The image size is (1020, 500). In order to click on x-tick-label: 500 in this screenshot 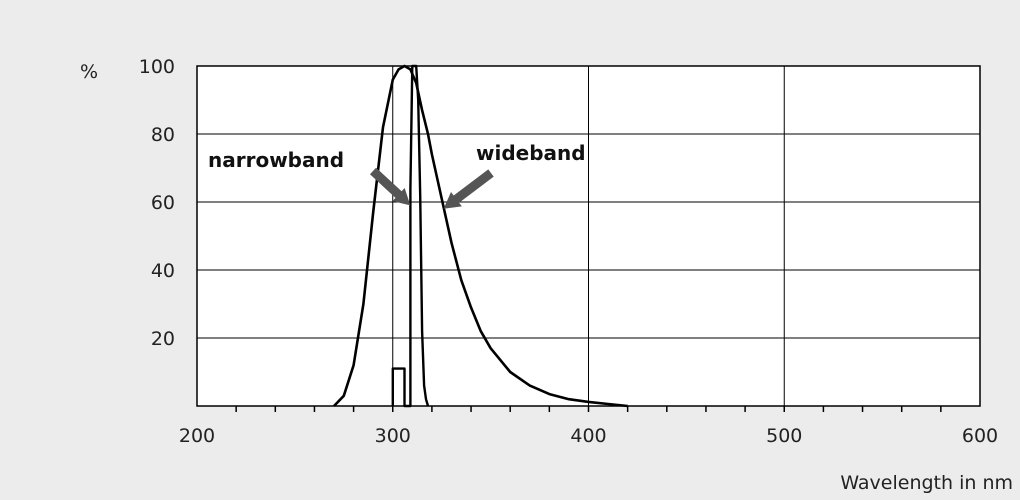, I will do `click(784, 436)`.